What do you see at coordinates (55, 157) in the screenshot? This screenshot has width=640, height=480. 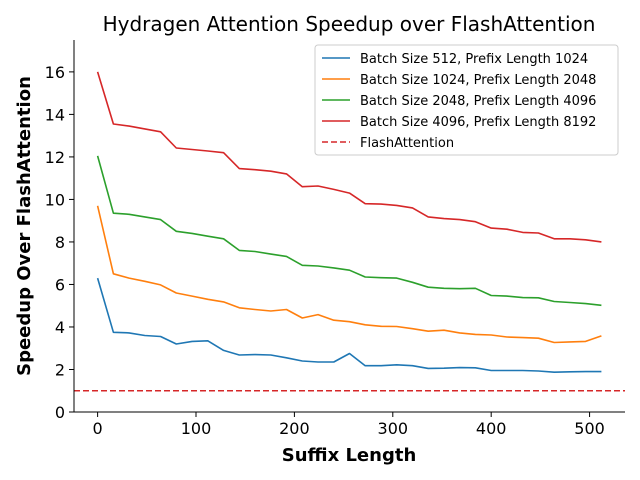 I see `y-tick-label: 12` at bounding box center [55, 157].